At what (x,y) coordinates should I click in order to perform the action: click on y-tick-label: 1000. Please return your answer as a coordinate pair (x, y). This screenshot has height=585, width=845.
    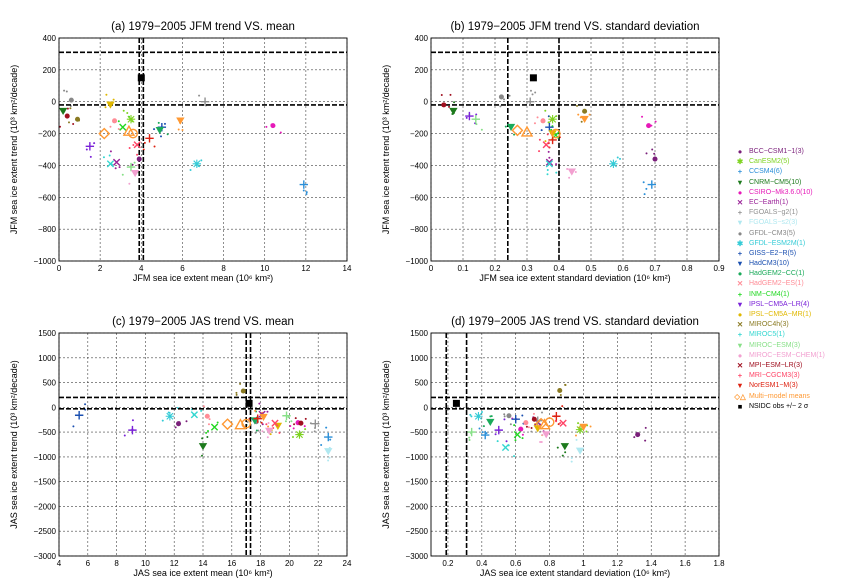
    Looking at the image, I should click on (419, 358).